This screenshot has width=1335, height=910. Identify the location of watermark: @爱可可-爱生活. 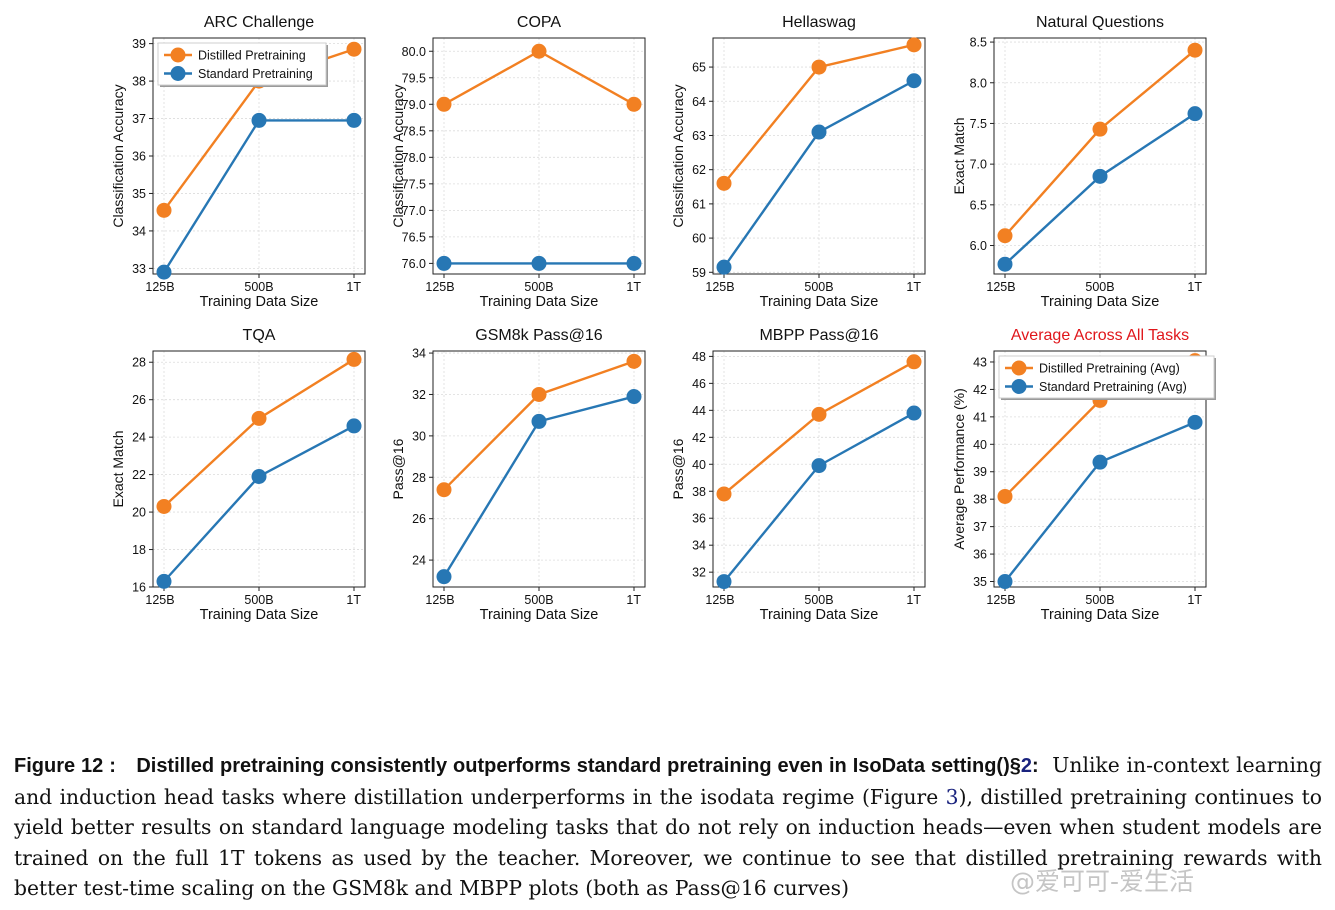
(1102, 881).